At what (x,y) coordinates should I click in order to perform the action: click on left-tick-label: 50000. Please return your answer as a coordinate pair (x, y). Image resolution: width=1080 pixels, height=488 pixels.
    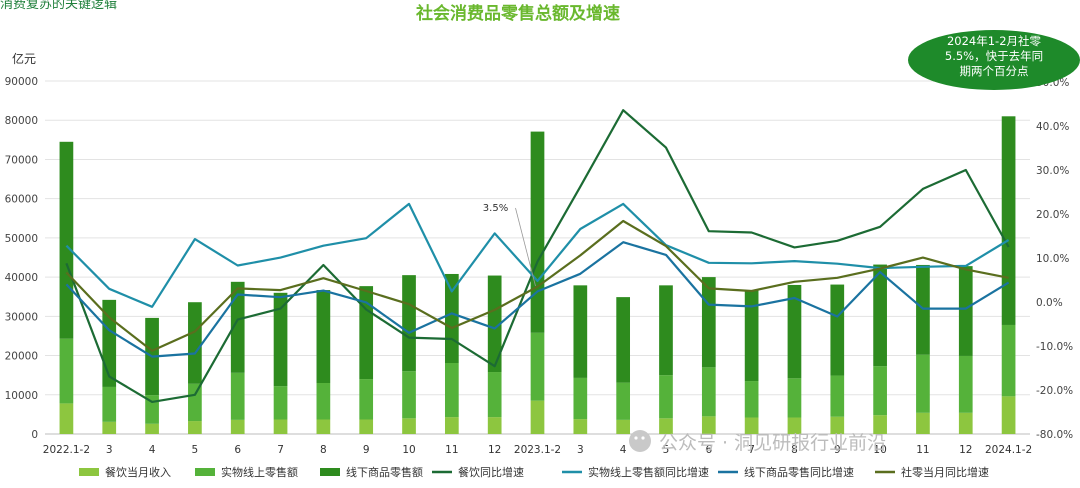
    Looking at the image, I should click on (21, 239).